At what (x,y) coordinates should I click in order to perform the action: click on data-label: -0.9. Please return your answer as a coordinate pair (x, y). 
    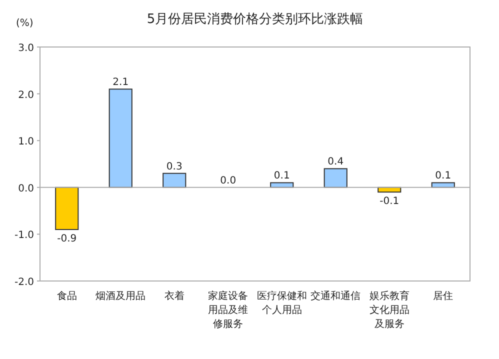
    Looking at the image, I should click on (67, 239).